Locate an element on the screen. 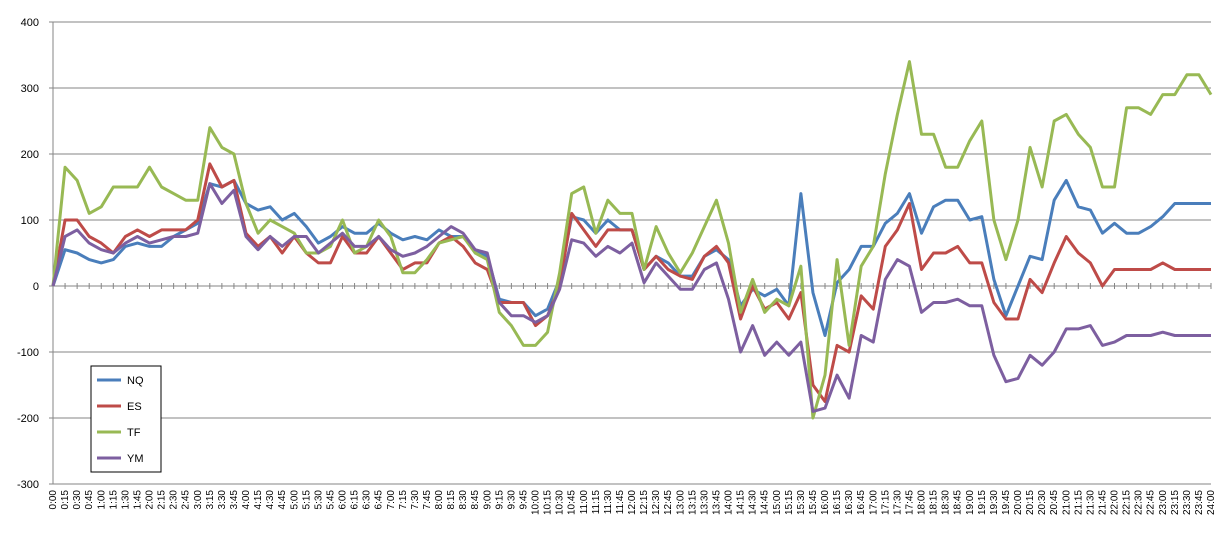 The image size is (1231, 544). x-tick-label: 19:45 is located at coordinates (1006, 502).